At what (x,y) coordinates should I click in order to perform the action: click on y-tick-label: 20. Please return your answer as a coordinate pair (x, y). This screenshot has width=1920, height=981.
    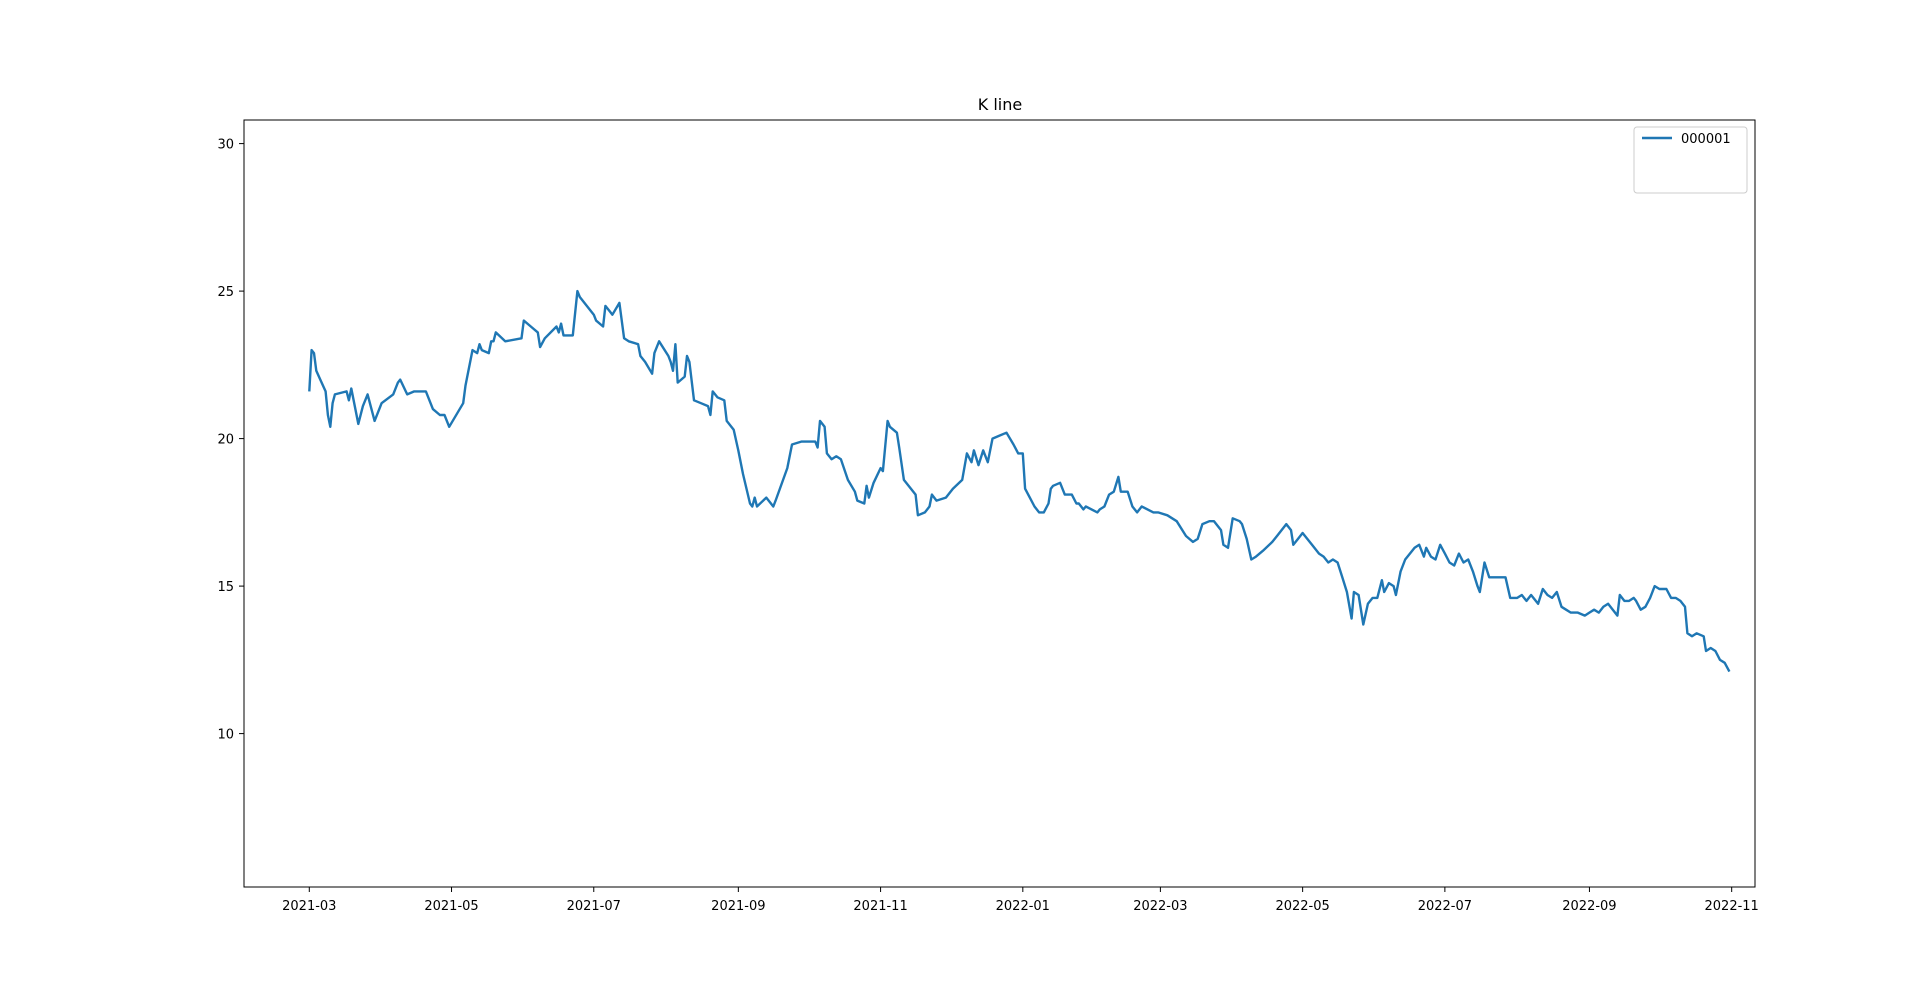
    Looking at the image, I should click on (225, 440).